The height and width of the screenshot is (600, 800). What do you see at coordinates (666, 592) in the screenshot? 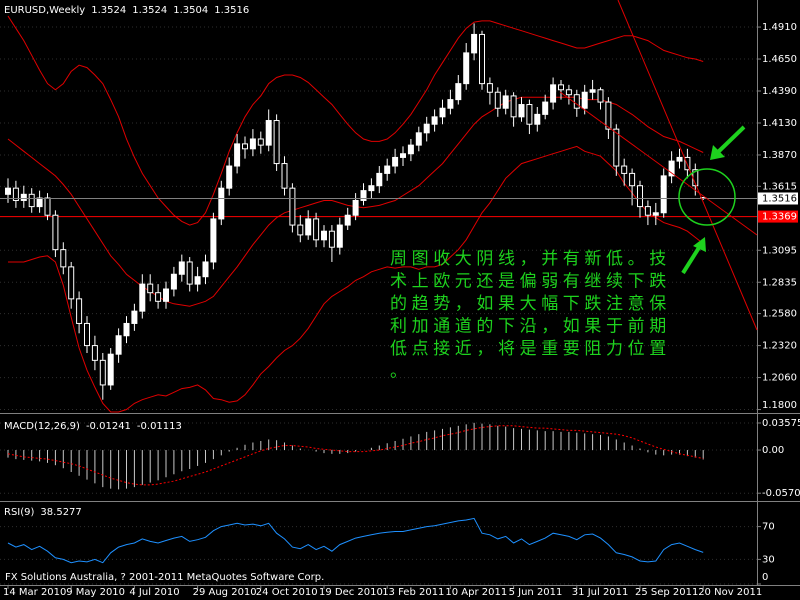
I see `x-tick-label: 25 Sep 2011` at bounding box center [666, 592].